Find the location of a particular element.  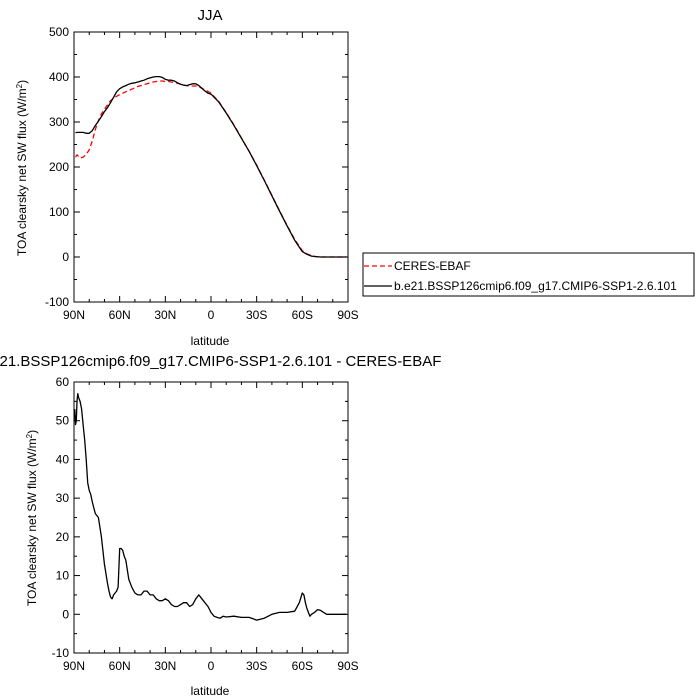

y-tick-label: 50 is located at coordinates (63, 421).